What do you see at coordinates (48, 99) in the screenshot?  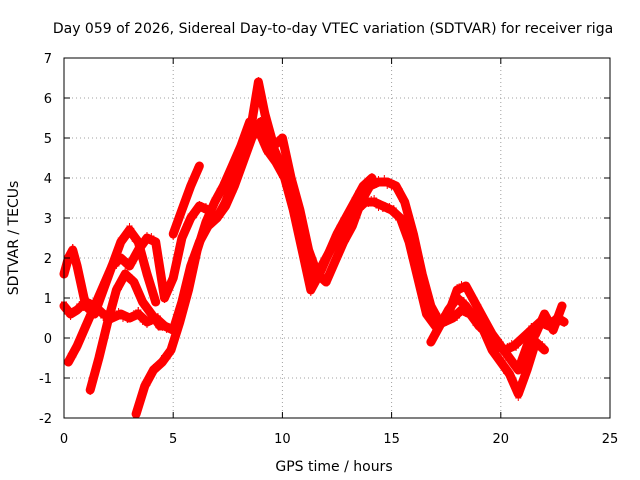 I see `y-tick-label: 6` at bounding box center [48, 99].